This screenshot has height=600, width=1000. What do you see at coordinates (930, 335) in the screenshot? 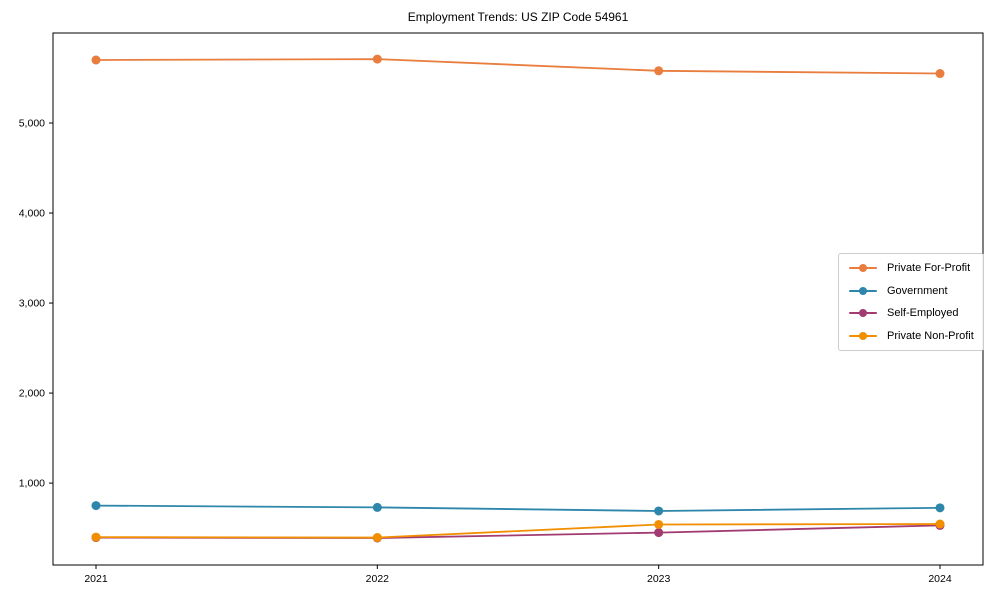
I see `legend-label: Private Non-Profit` at bounding box center [930, 335].